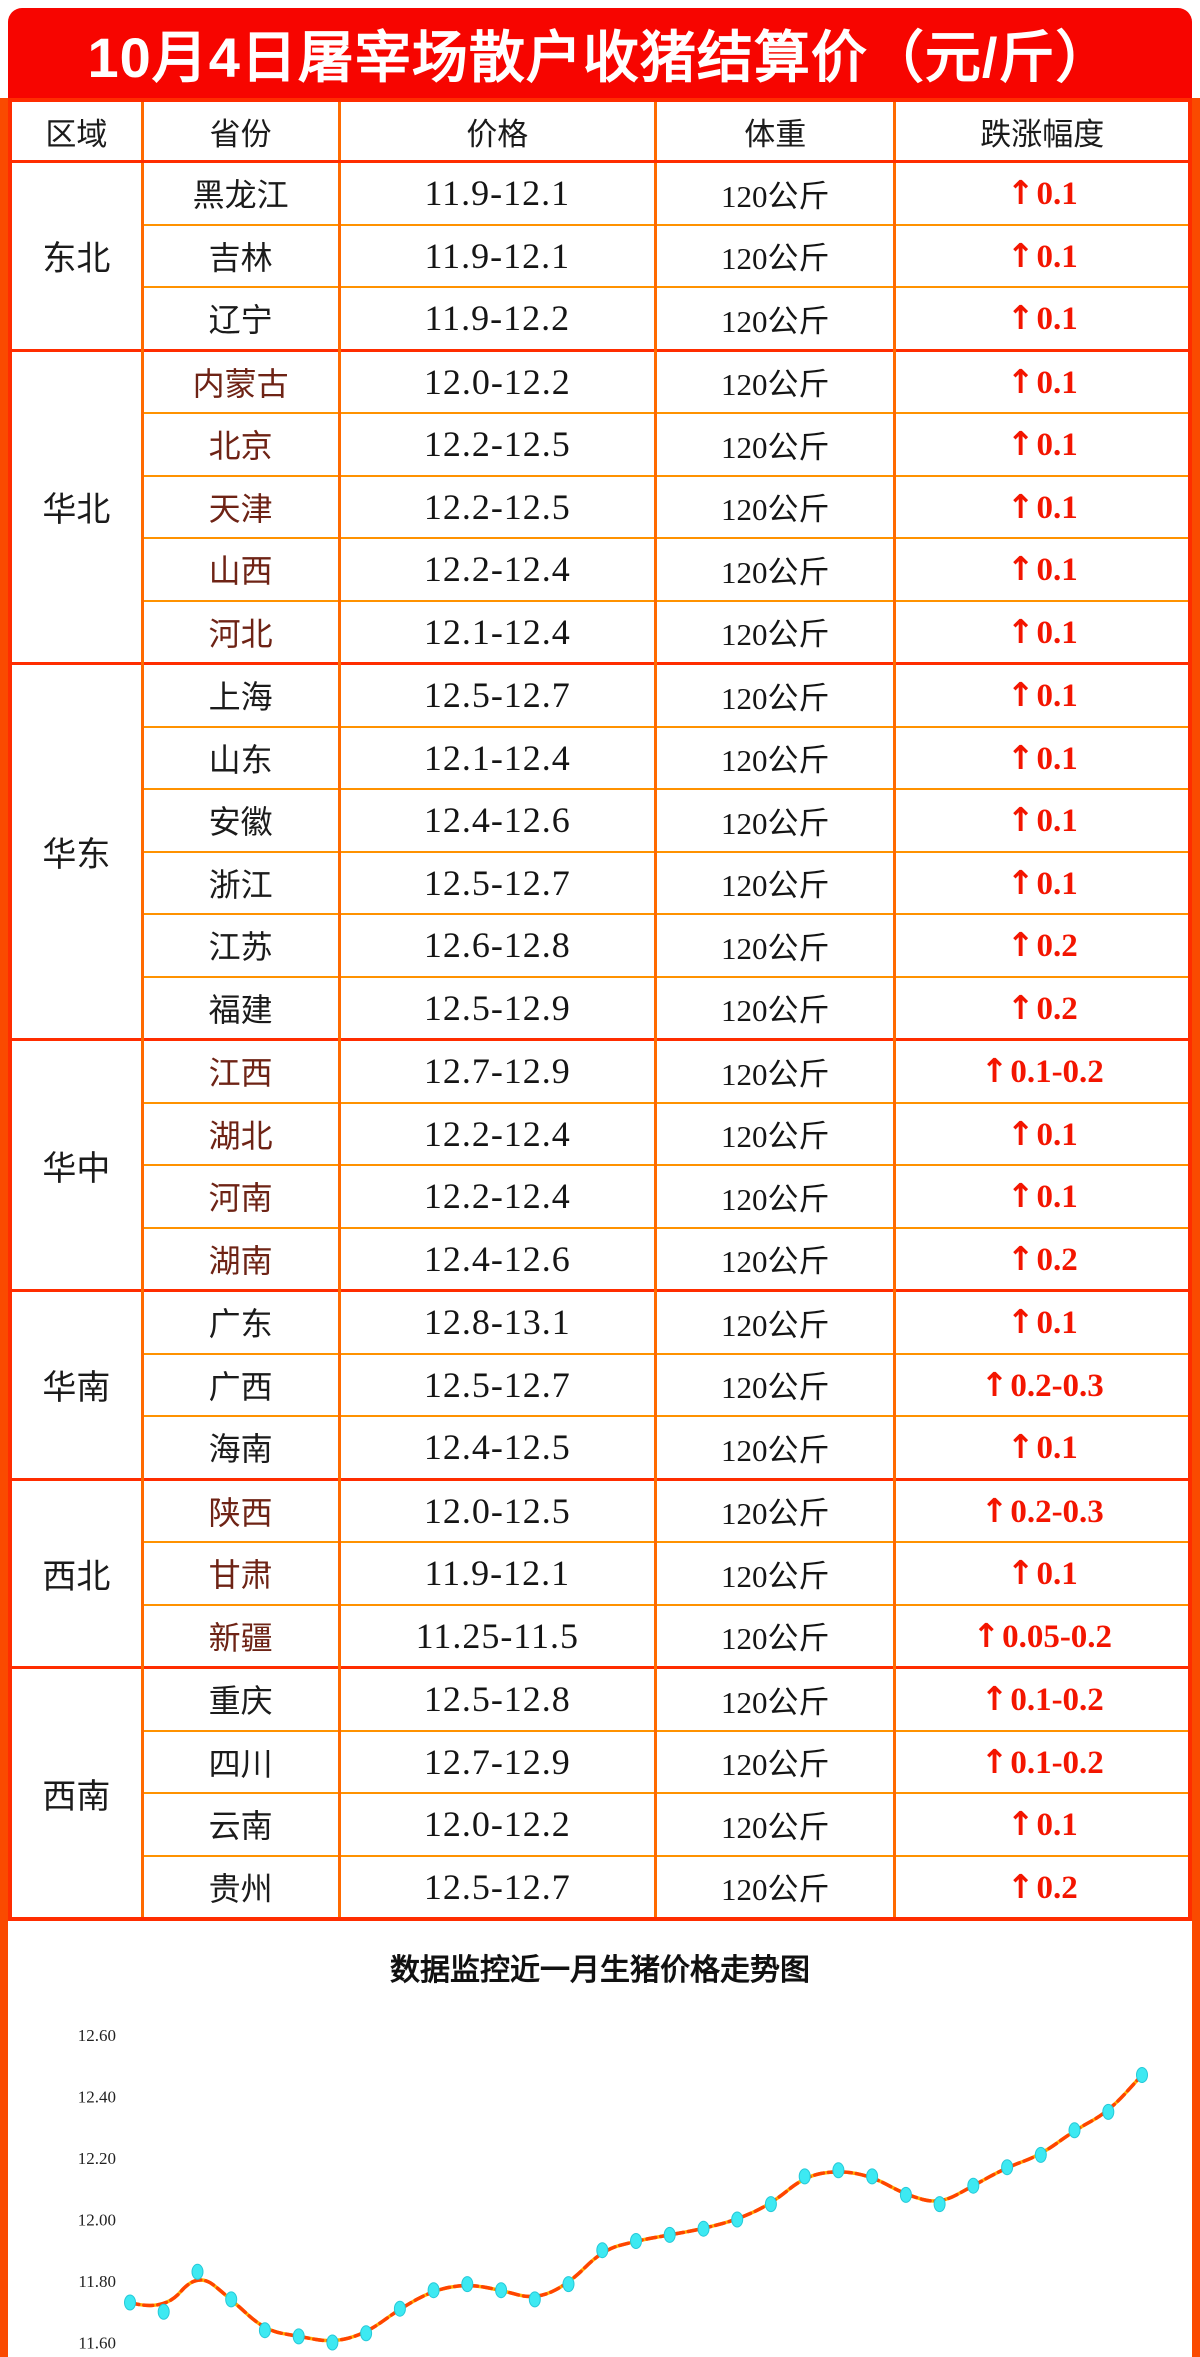 The width and height of the screenshot is (1200, 2357). What do you see at coordinates (497, 1008) in the screenshot?
I see `price-cell: 12.5-12.9` at bounding box center [497, 1008].